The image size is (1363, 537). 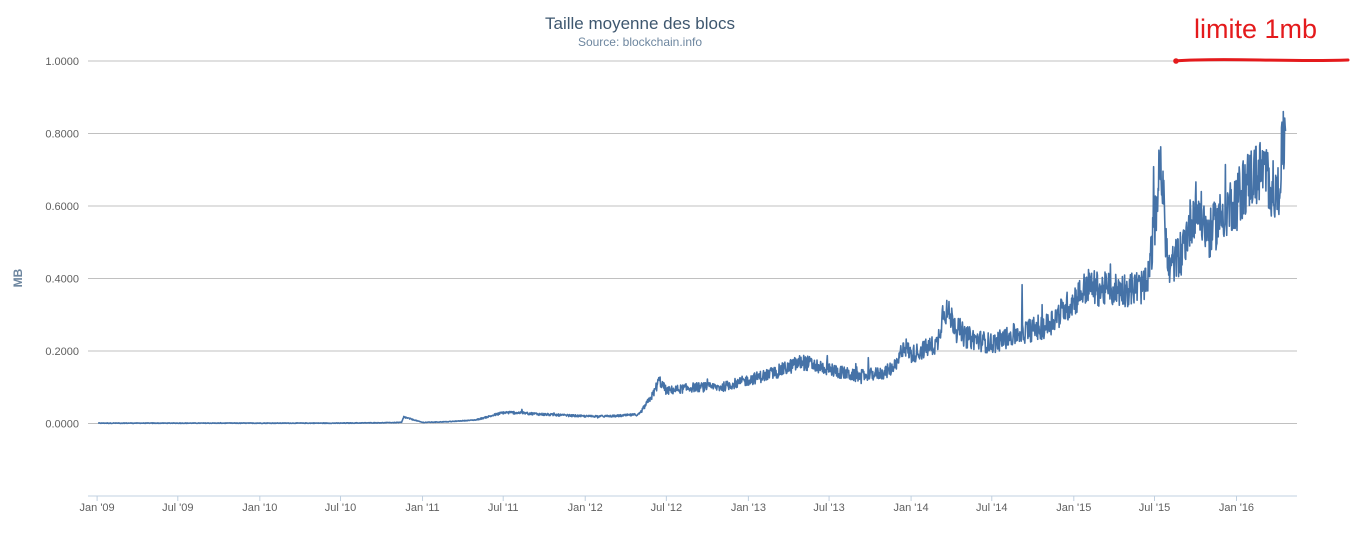 I want to click on x-tick-label: Jul '11, so click(x=503, y=508).